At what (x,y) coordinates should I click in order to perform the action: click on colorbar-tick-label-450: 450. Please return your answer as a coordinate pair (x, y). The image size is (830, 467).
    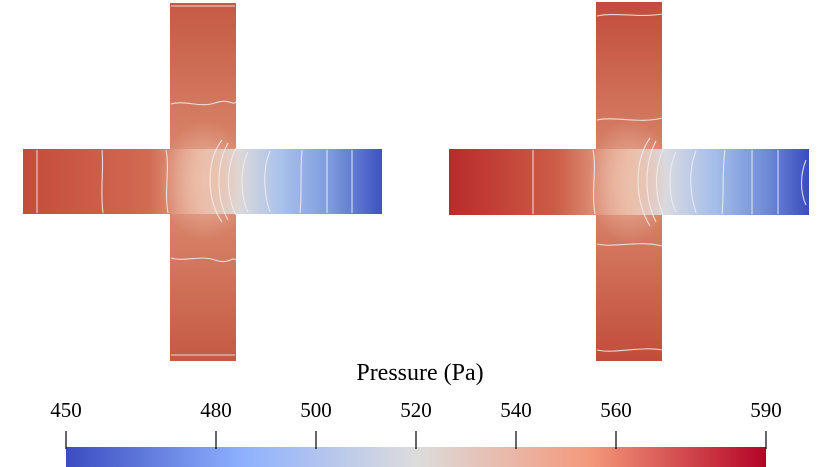
    Looking at the image, I should click on (66, 410).